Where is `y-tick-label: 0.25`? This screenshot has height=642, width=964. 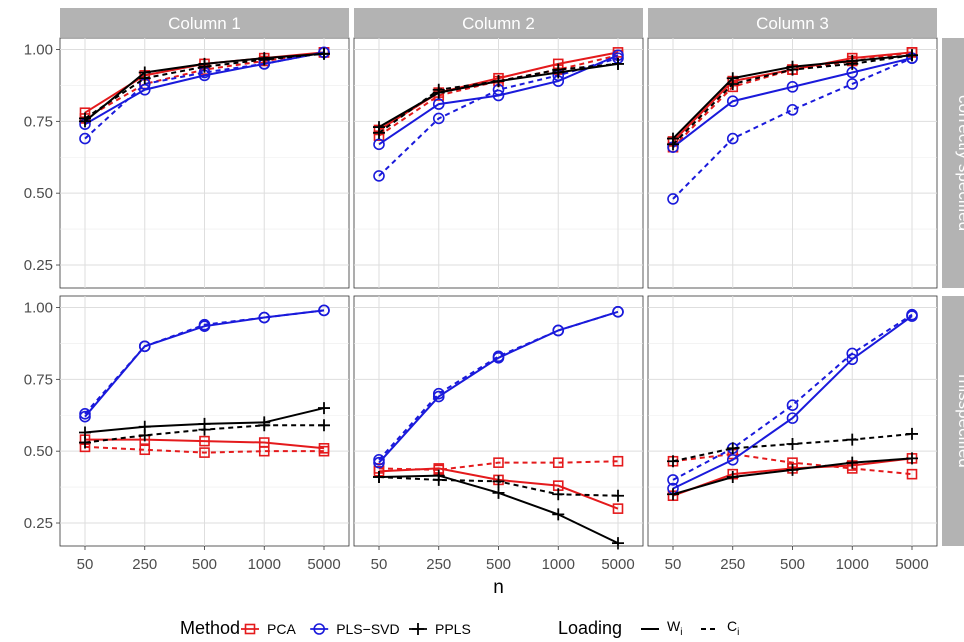 y-tick-label: 0.25 is located at coordinates (38, 523).